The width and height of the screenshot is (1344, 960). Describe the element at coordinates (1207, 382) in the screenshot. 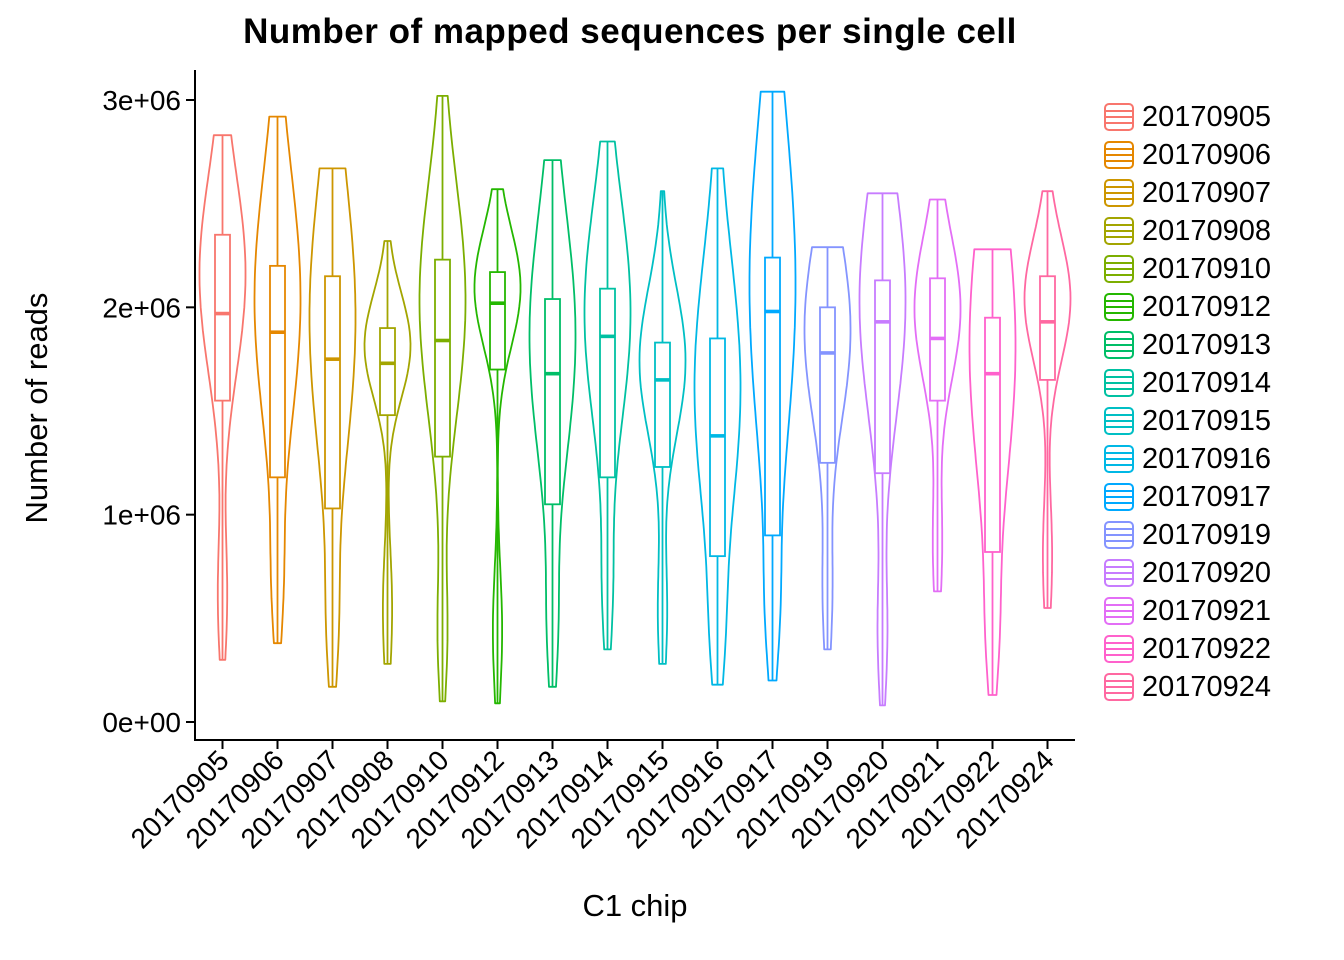

I see `legend-label: 20170914` at that location.